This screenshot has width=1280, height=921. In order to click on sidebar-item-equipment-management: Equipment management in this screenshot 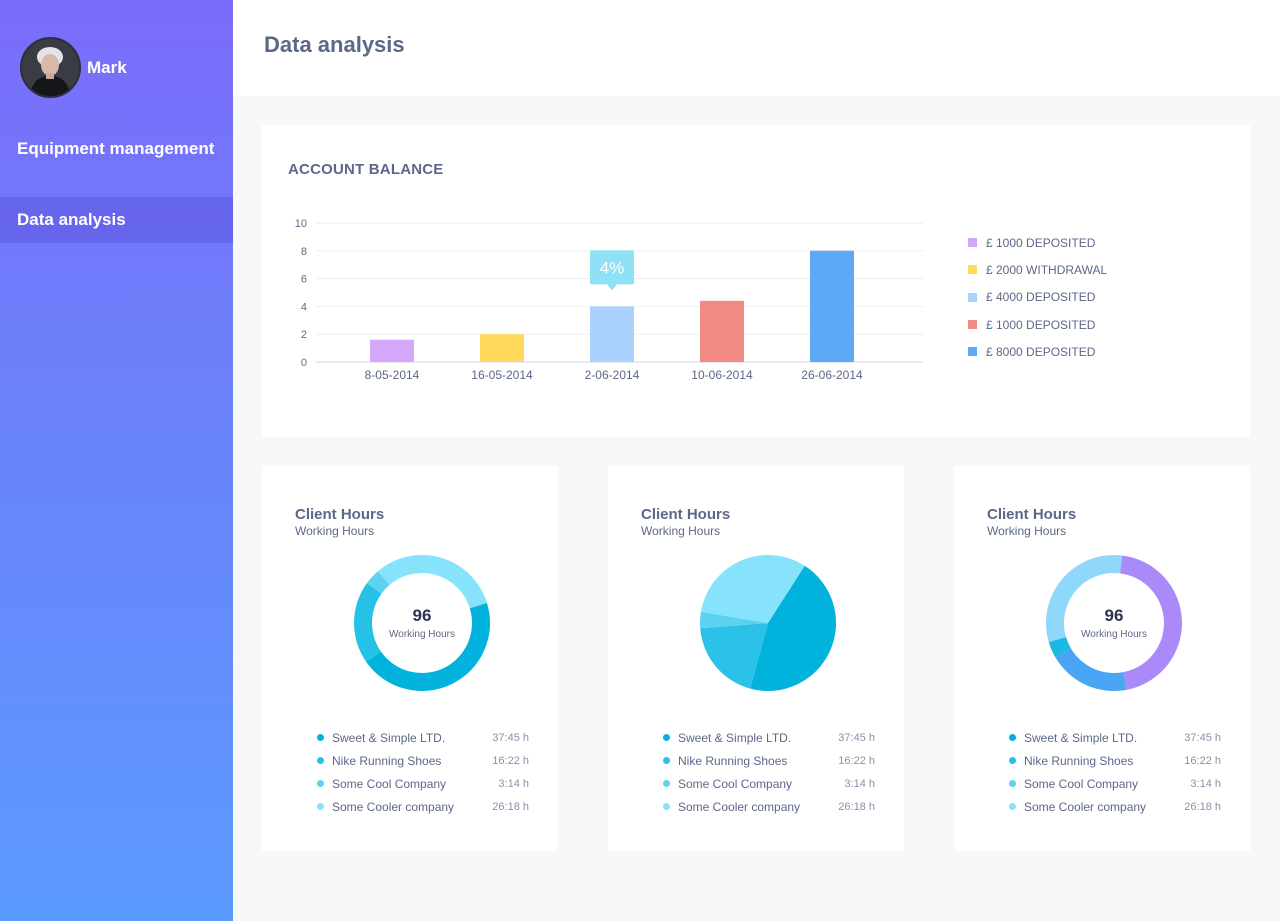, I will do `click(116, 149)`.